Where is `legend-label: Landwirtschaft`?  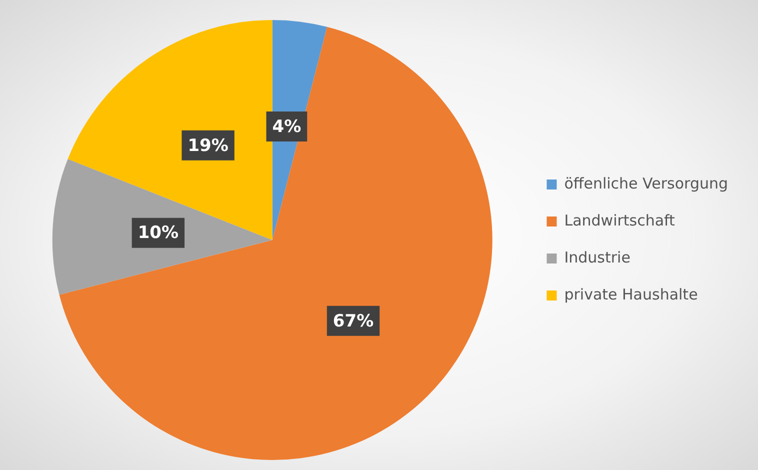
legend-label: Landwirtschaft is located at coordinates (620, 220).